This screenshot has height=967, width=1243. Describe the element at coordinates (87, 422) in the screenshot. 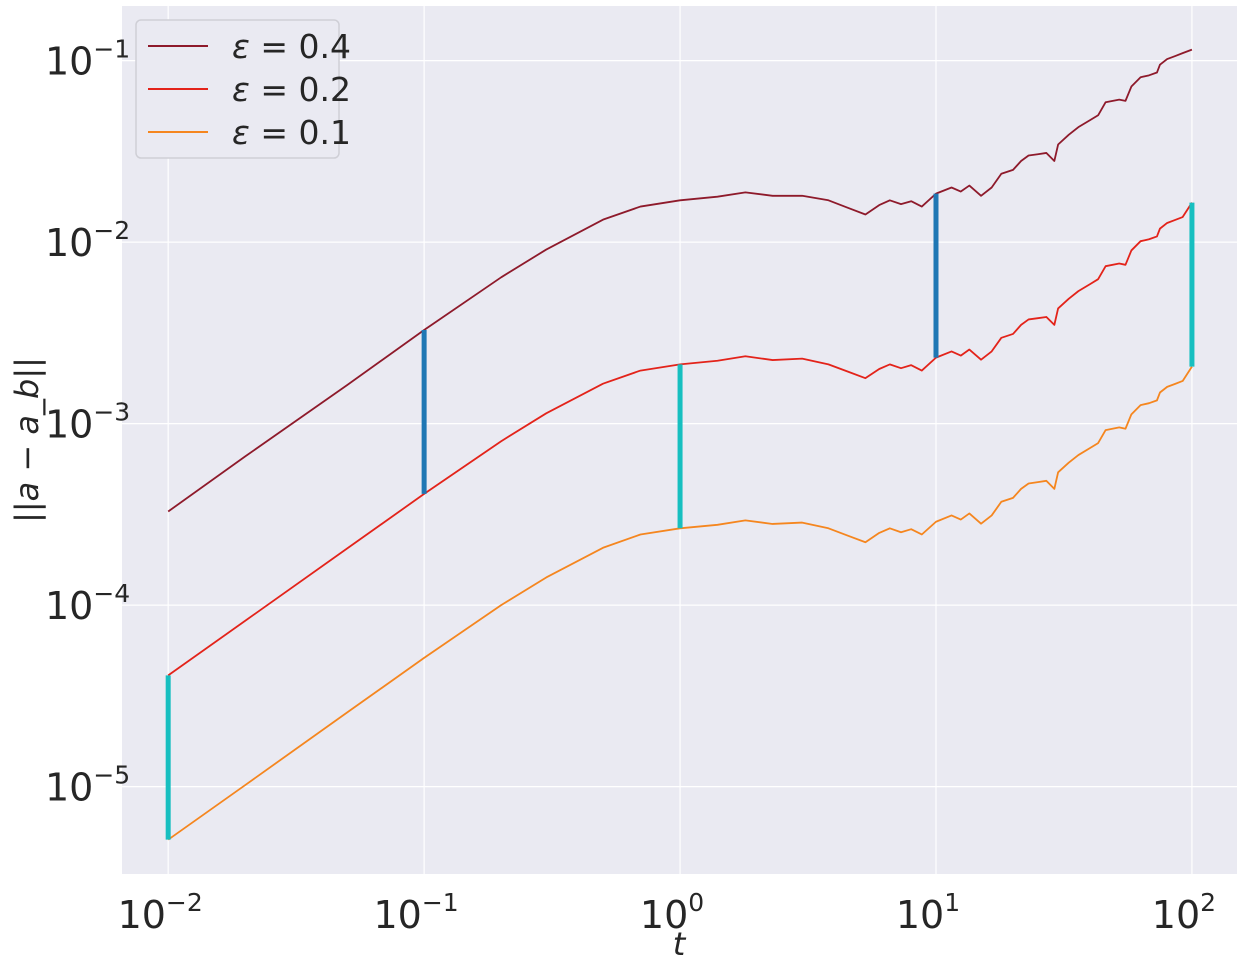

I see `y-tick-label: 10⁻³` at that location.